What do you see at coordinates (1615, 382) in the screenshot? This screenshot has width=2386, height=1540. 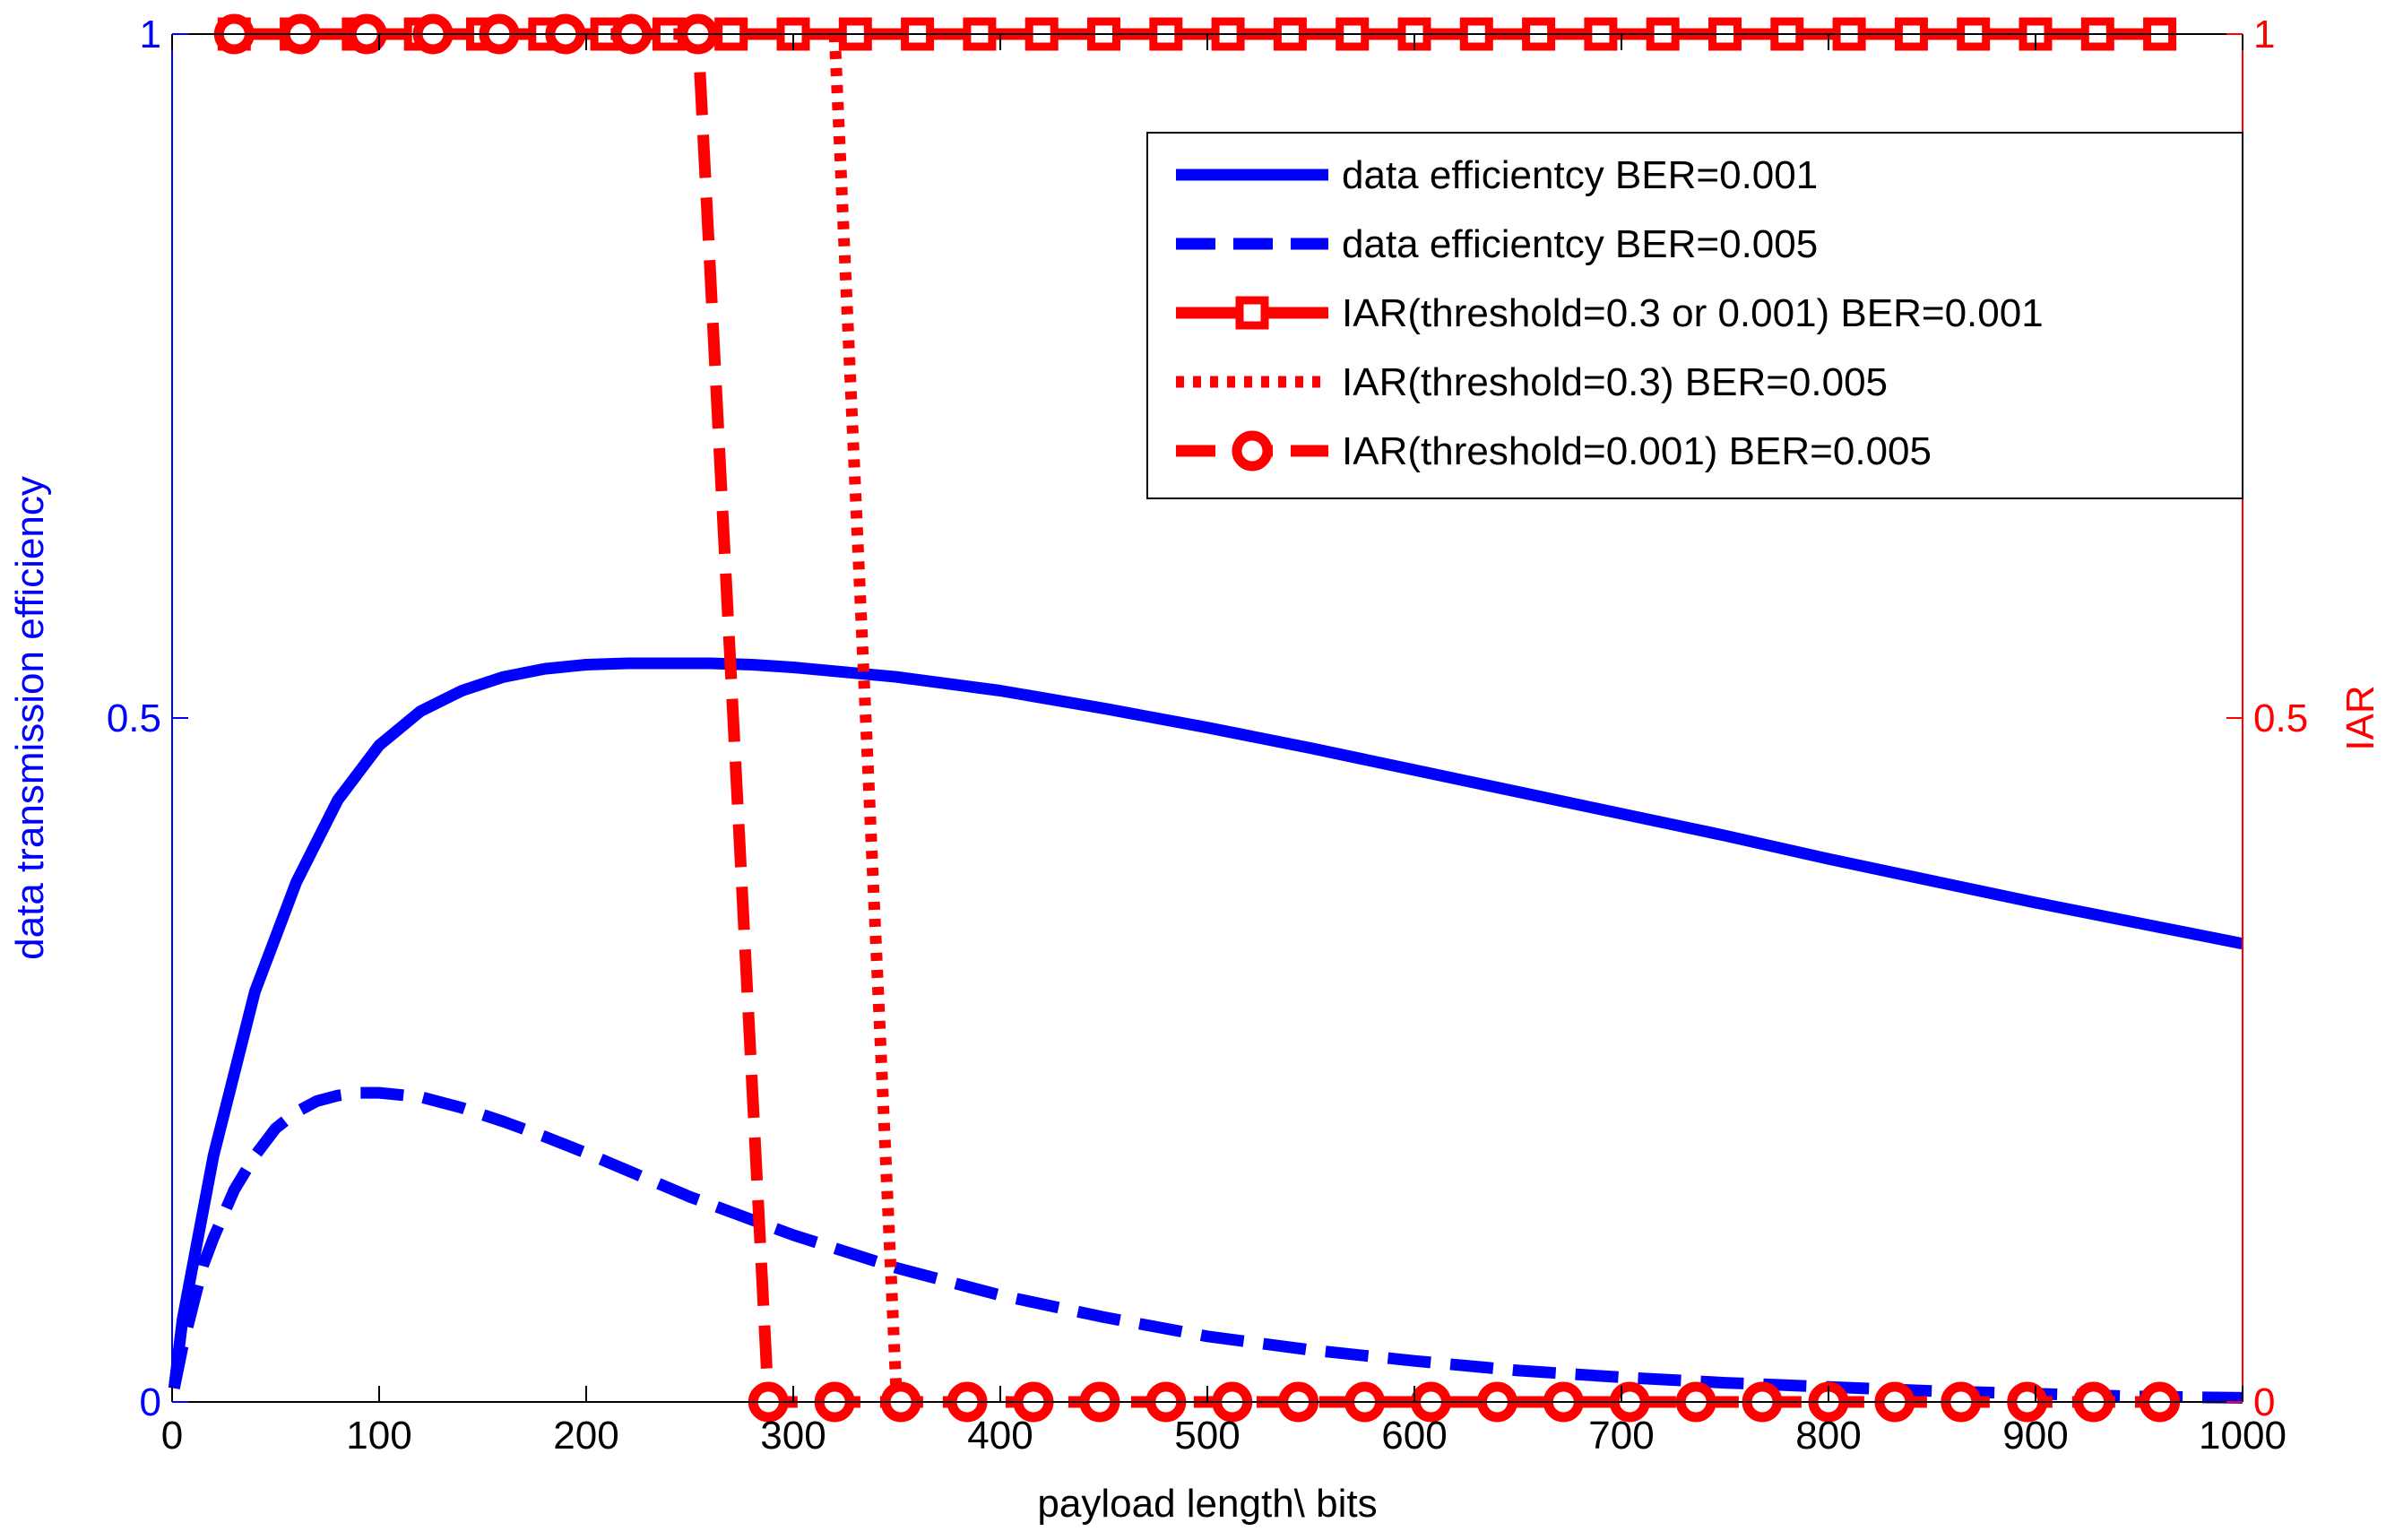 I see `legend-label-4: IAR(threshold=0.3) BER=0.005` at bounding box center [1615, 382].